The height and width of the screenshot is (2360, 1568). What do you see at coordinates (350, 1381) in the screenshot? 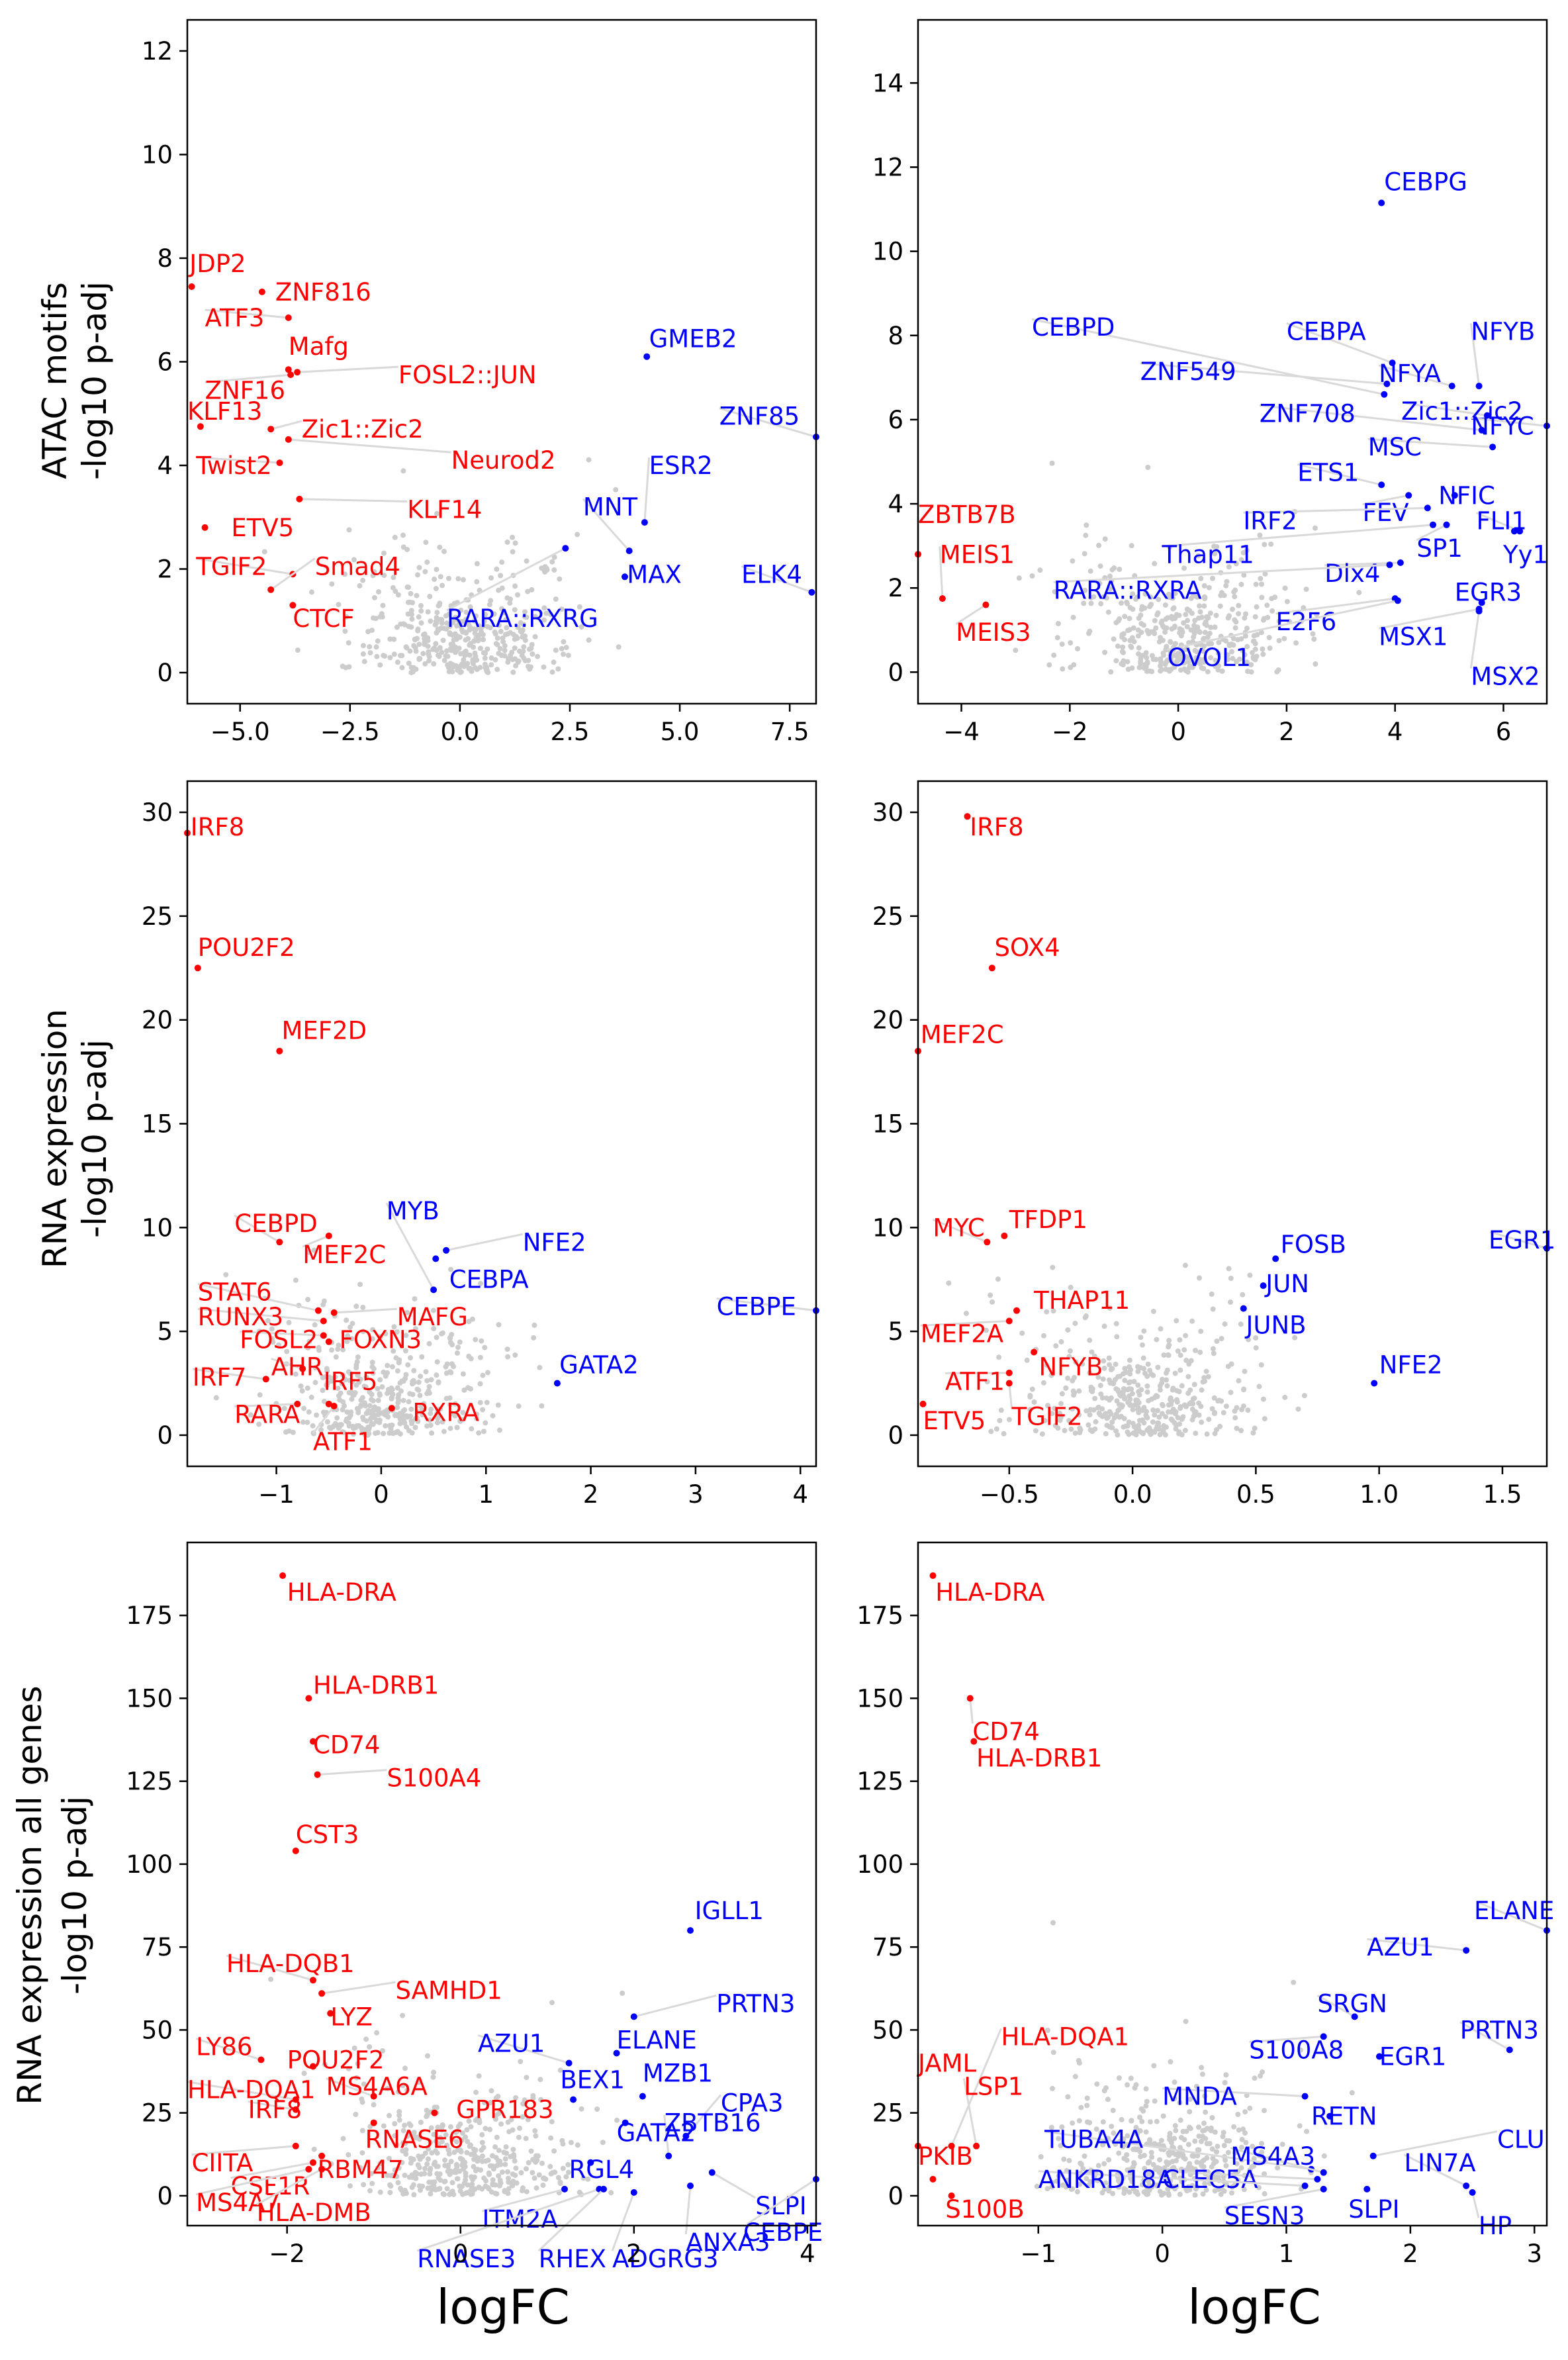
I see `point-label: IRF5` at bounding box center [350, 1381].